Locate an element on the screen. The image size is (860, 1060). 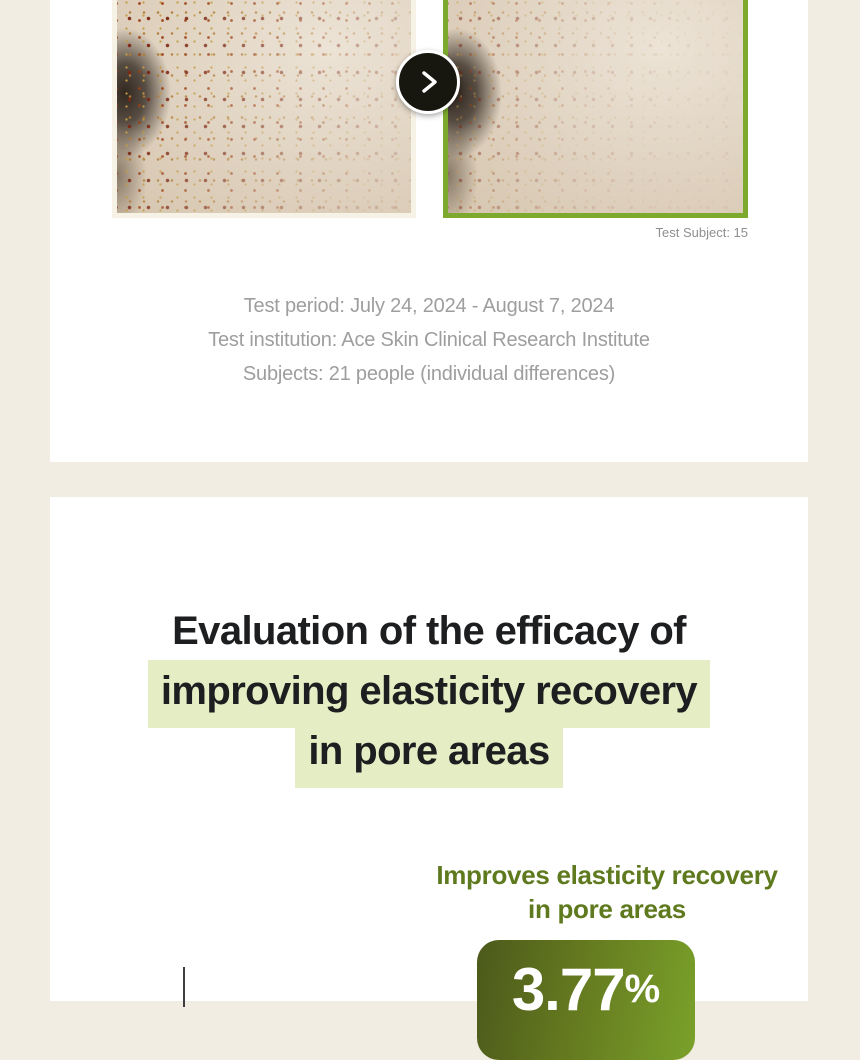
after-photo is located at coordinates (595, 109).